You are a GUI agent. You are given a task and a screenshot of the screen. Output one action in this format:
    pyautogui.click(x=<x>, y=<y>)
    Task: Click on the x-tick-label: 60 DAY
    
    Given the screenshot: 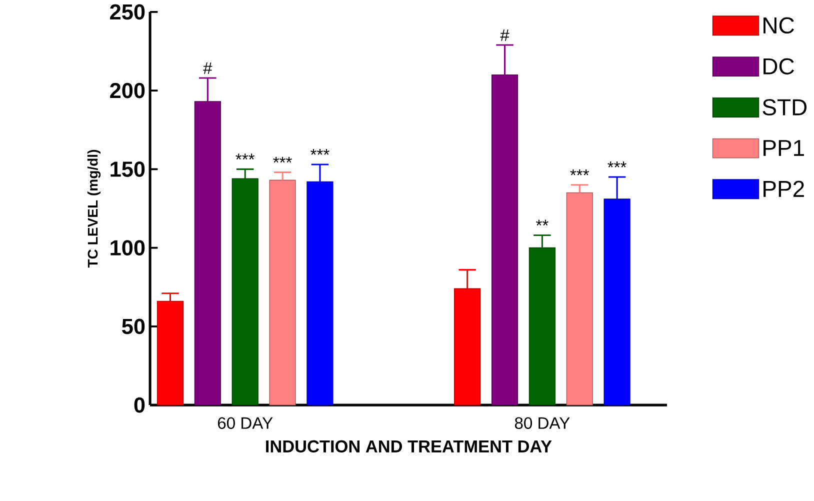 What is the action you would take?
    pyautogui.click(x=245, y=423)
    